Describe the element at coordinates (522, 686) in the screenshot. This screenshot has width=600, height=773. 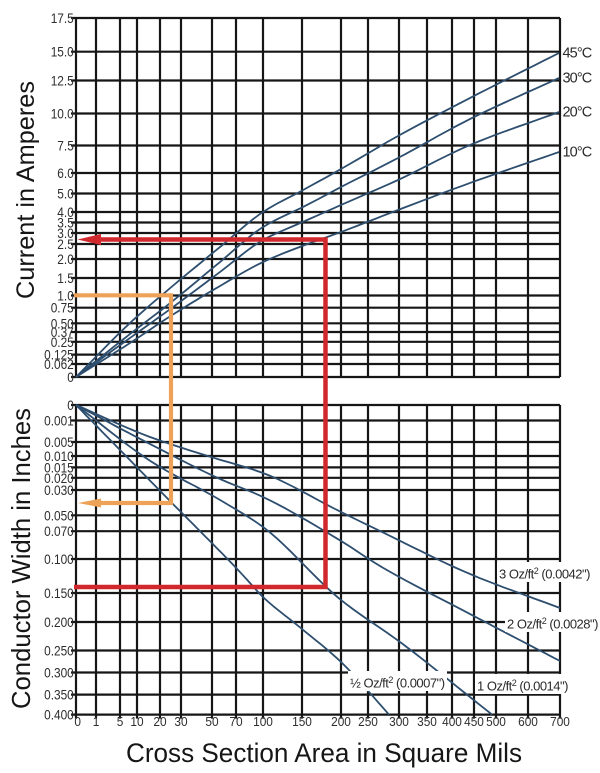
I see `svg-text: 1 Oz/ft2 (0.0014")` at that location.